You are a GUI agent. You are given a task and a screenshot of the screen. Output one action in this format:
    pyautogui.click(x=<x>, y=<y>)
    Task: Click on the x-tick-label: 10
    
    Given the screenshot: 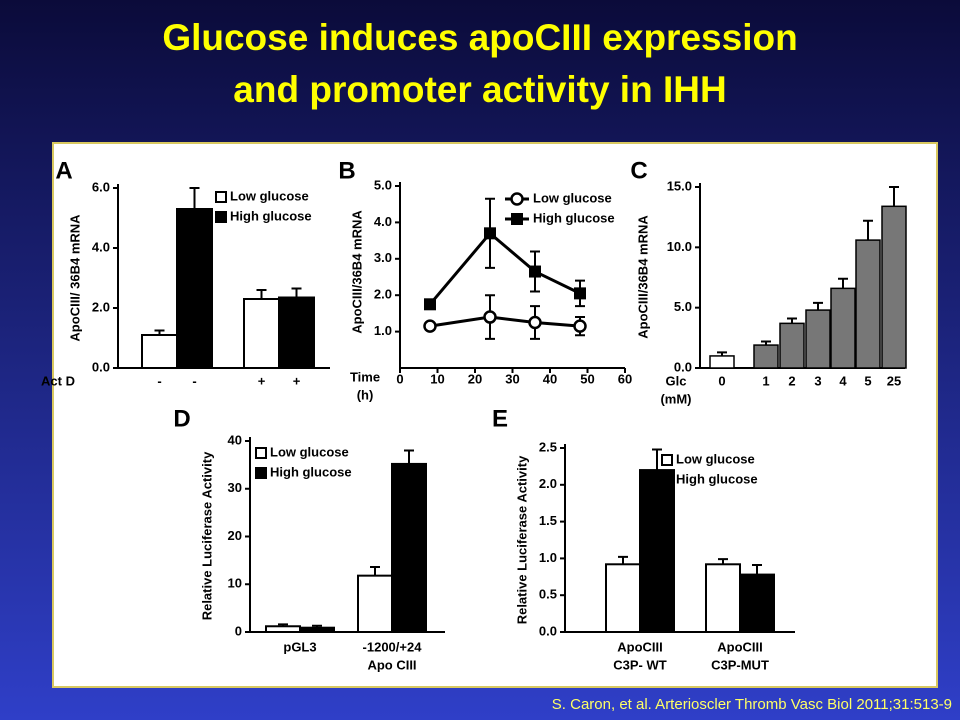 What is the action you would take?
    pyautogui.click(x=437, y=378)
    